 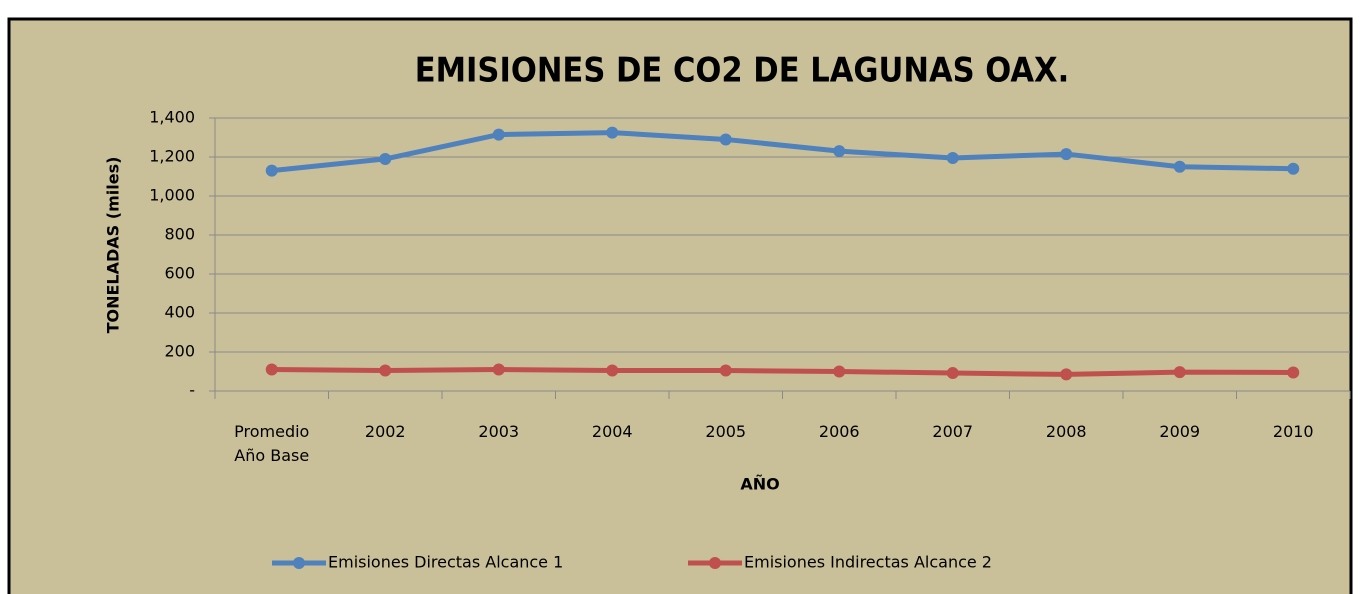 I want to click on x-axis-label: AÑO, so click(x=759, y=484).